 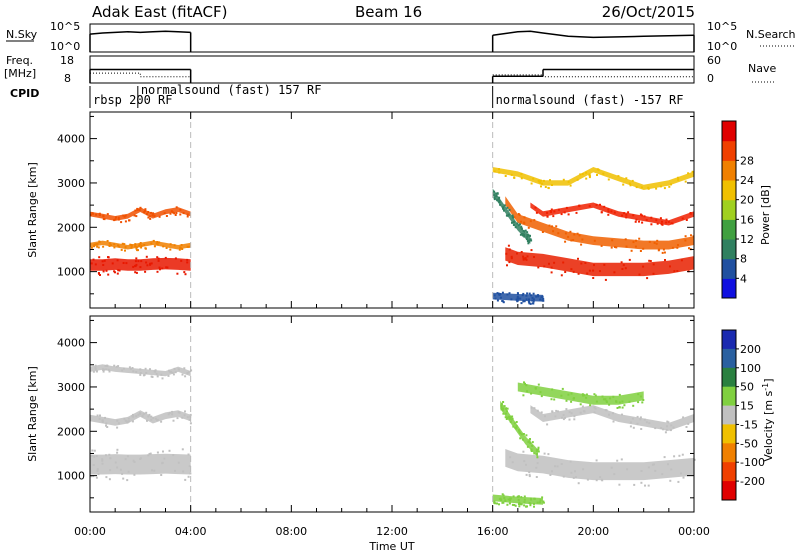 I want to click on freq-tick-high: 18, so click(x=67, y=60).